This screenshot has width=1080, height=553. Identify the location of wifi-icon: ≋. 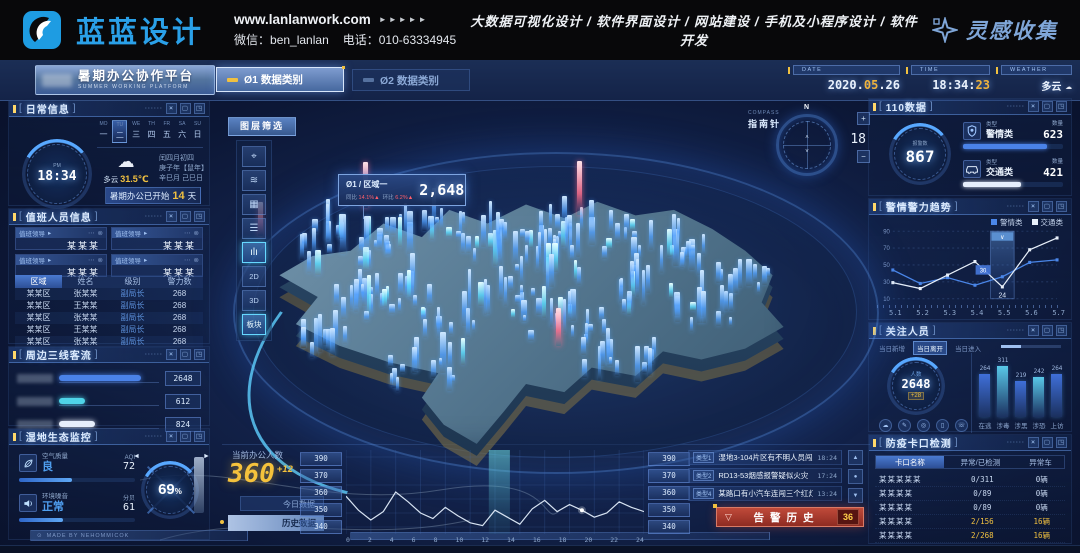
(254, 180).